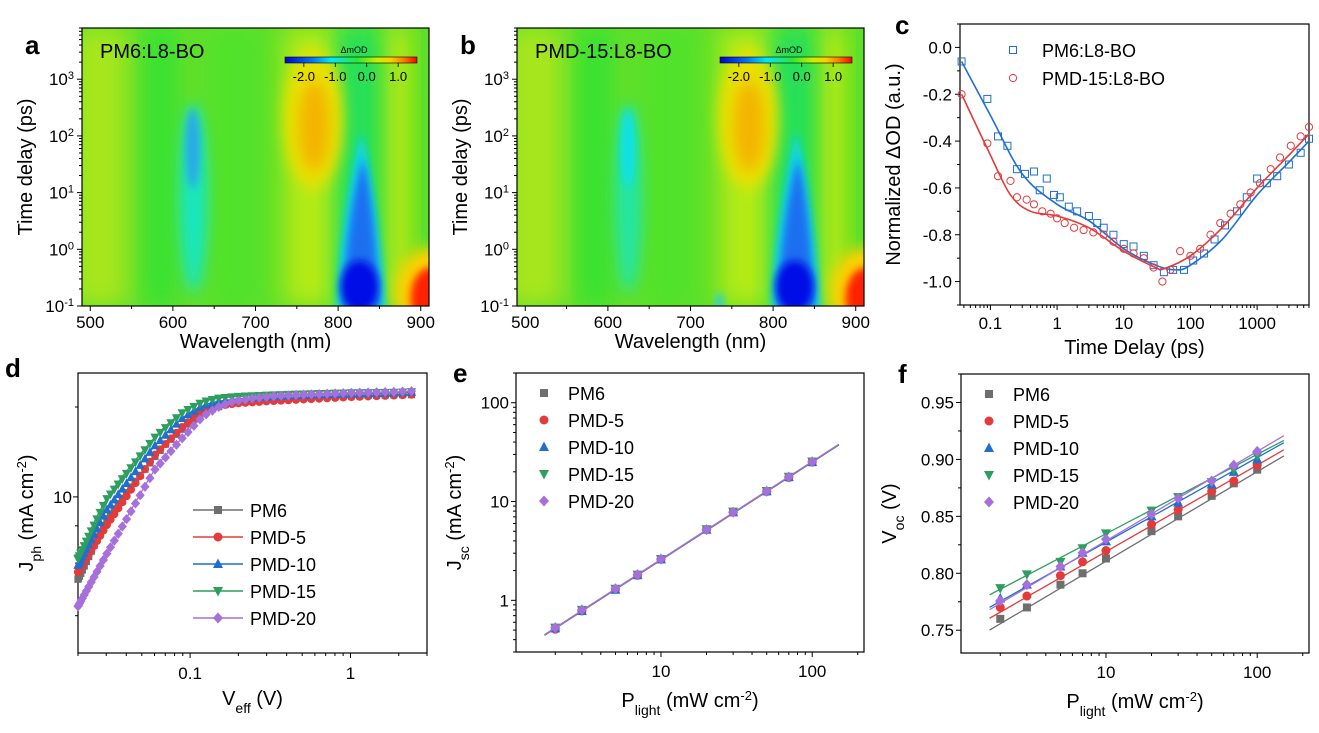 Image resolution: width=1319 pixels, height=733 pixels. I want to click on x-tick-label: 500, so click(90, 322).